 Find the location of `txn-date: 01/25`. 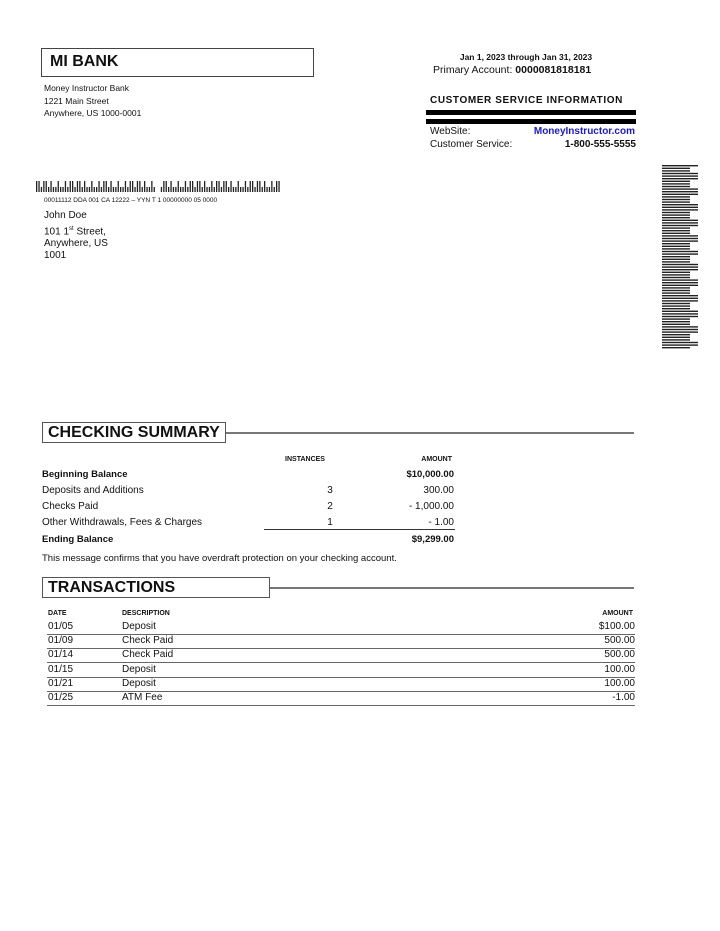

txn-date: 01/25 is located at coordinates (61, 697).